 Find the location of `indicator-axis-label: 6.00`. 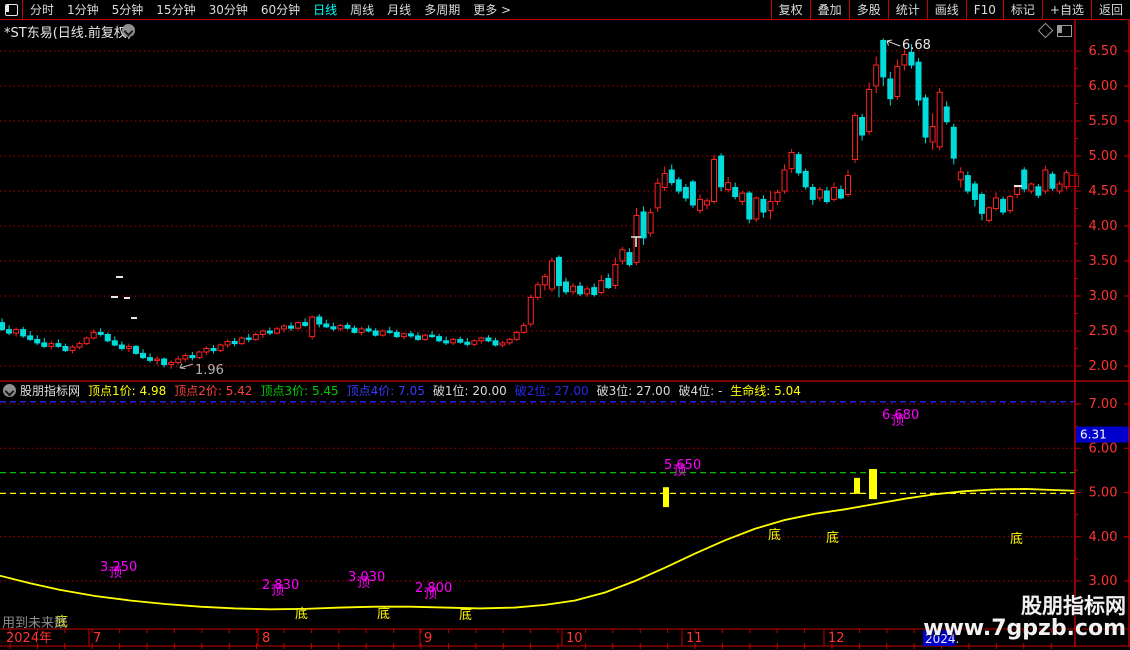

indicator-axis-label: 6.00 is located at coordinates (1103, 448).